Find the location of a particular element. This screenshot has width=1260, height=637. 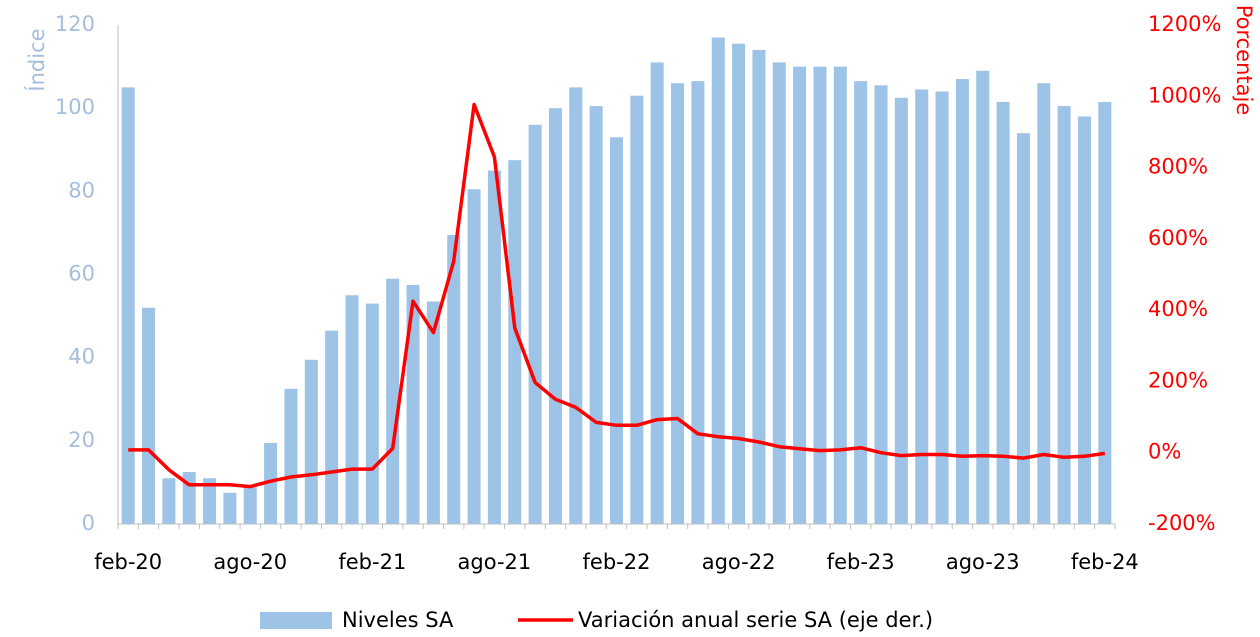

y2-axis-label: Porcentaje is located at coordinates (1244, 60).